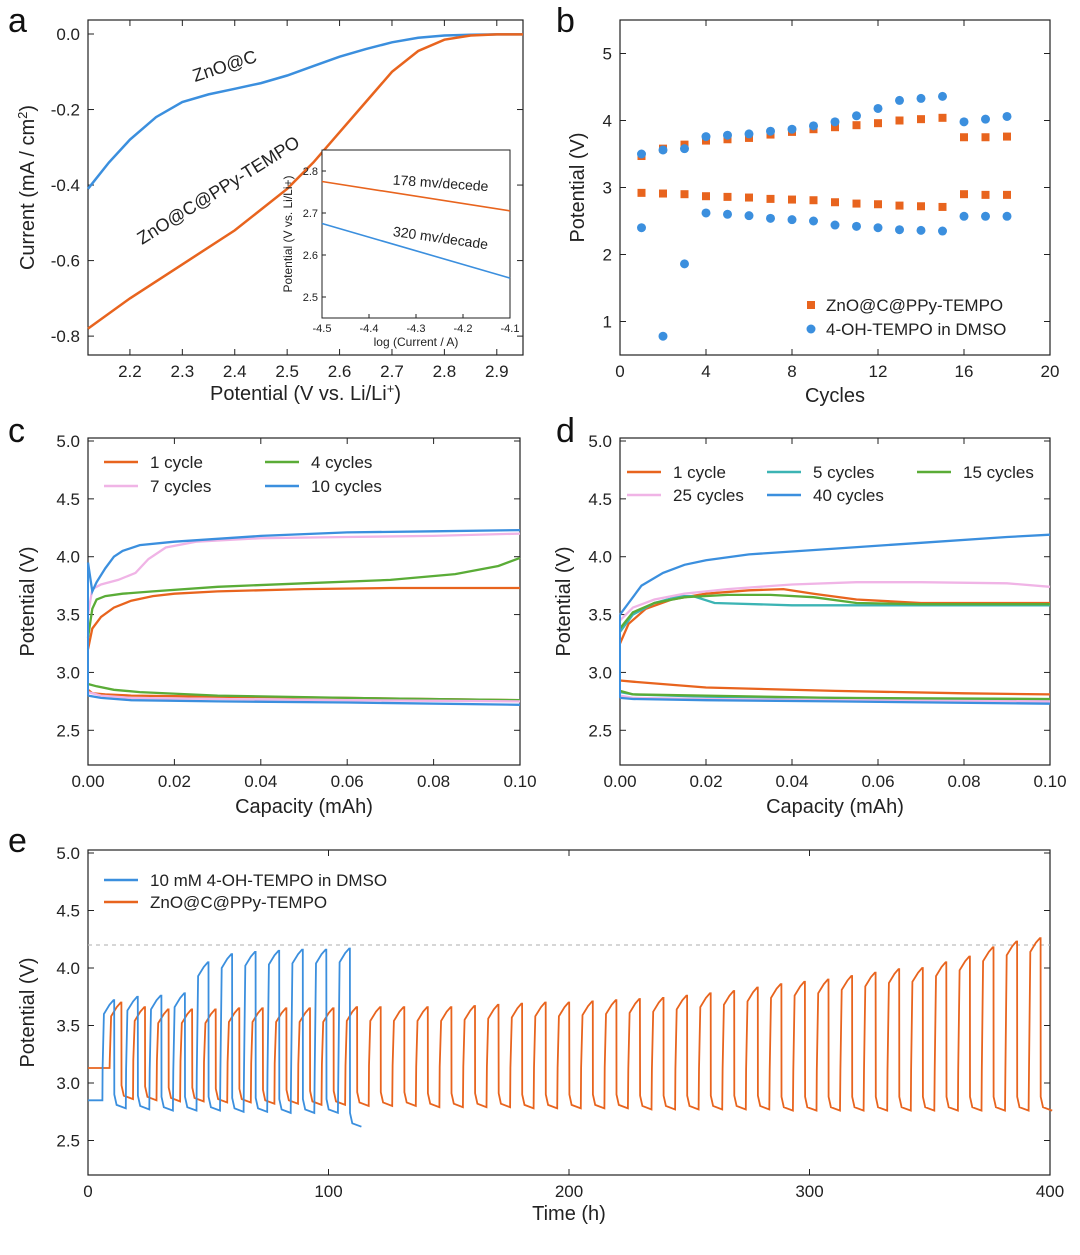 Image resolution: width=1080 pixels, height=1255 pixels. I want to click on panel-d-legend-label: 15 cycles, so click(998, 472).